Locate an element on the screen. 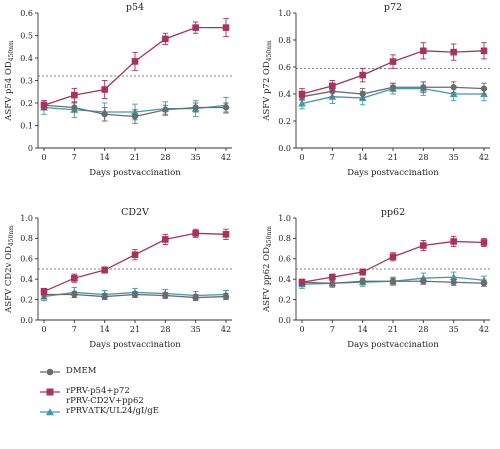 The width and height of the screenshot is (500, 449). chart-title: p72 is located at coordinates (393, 7).